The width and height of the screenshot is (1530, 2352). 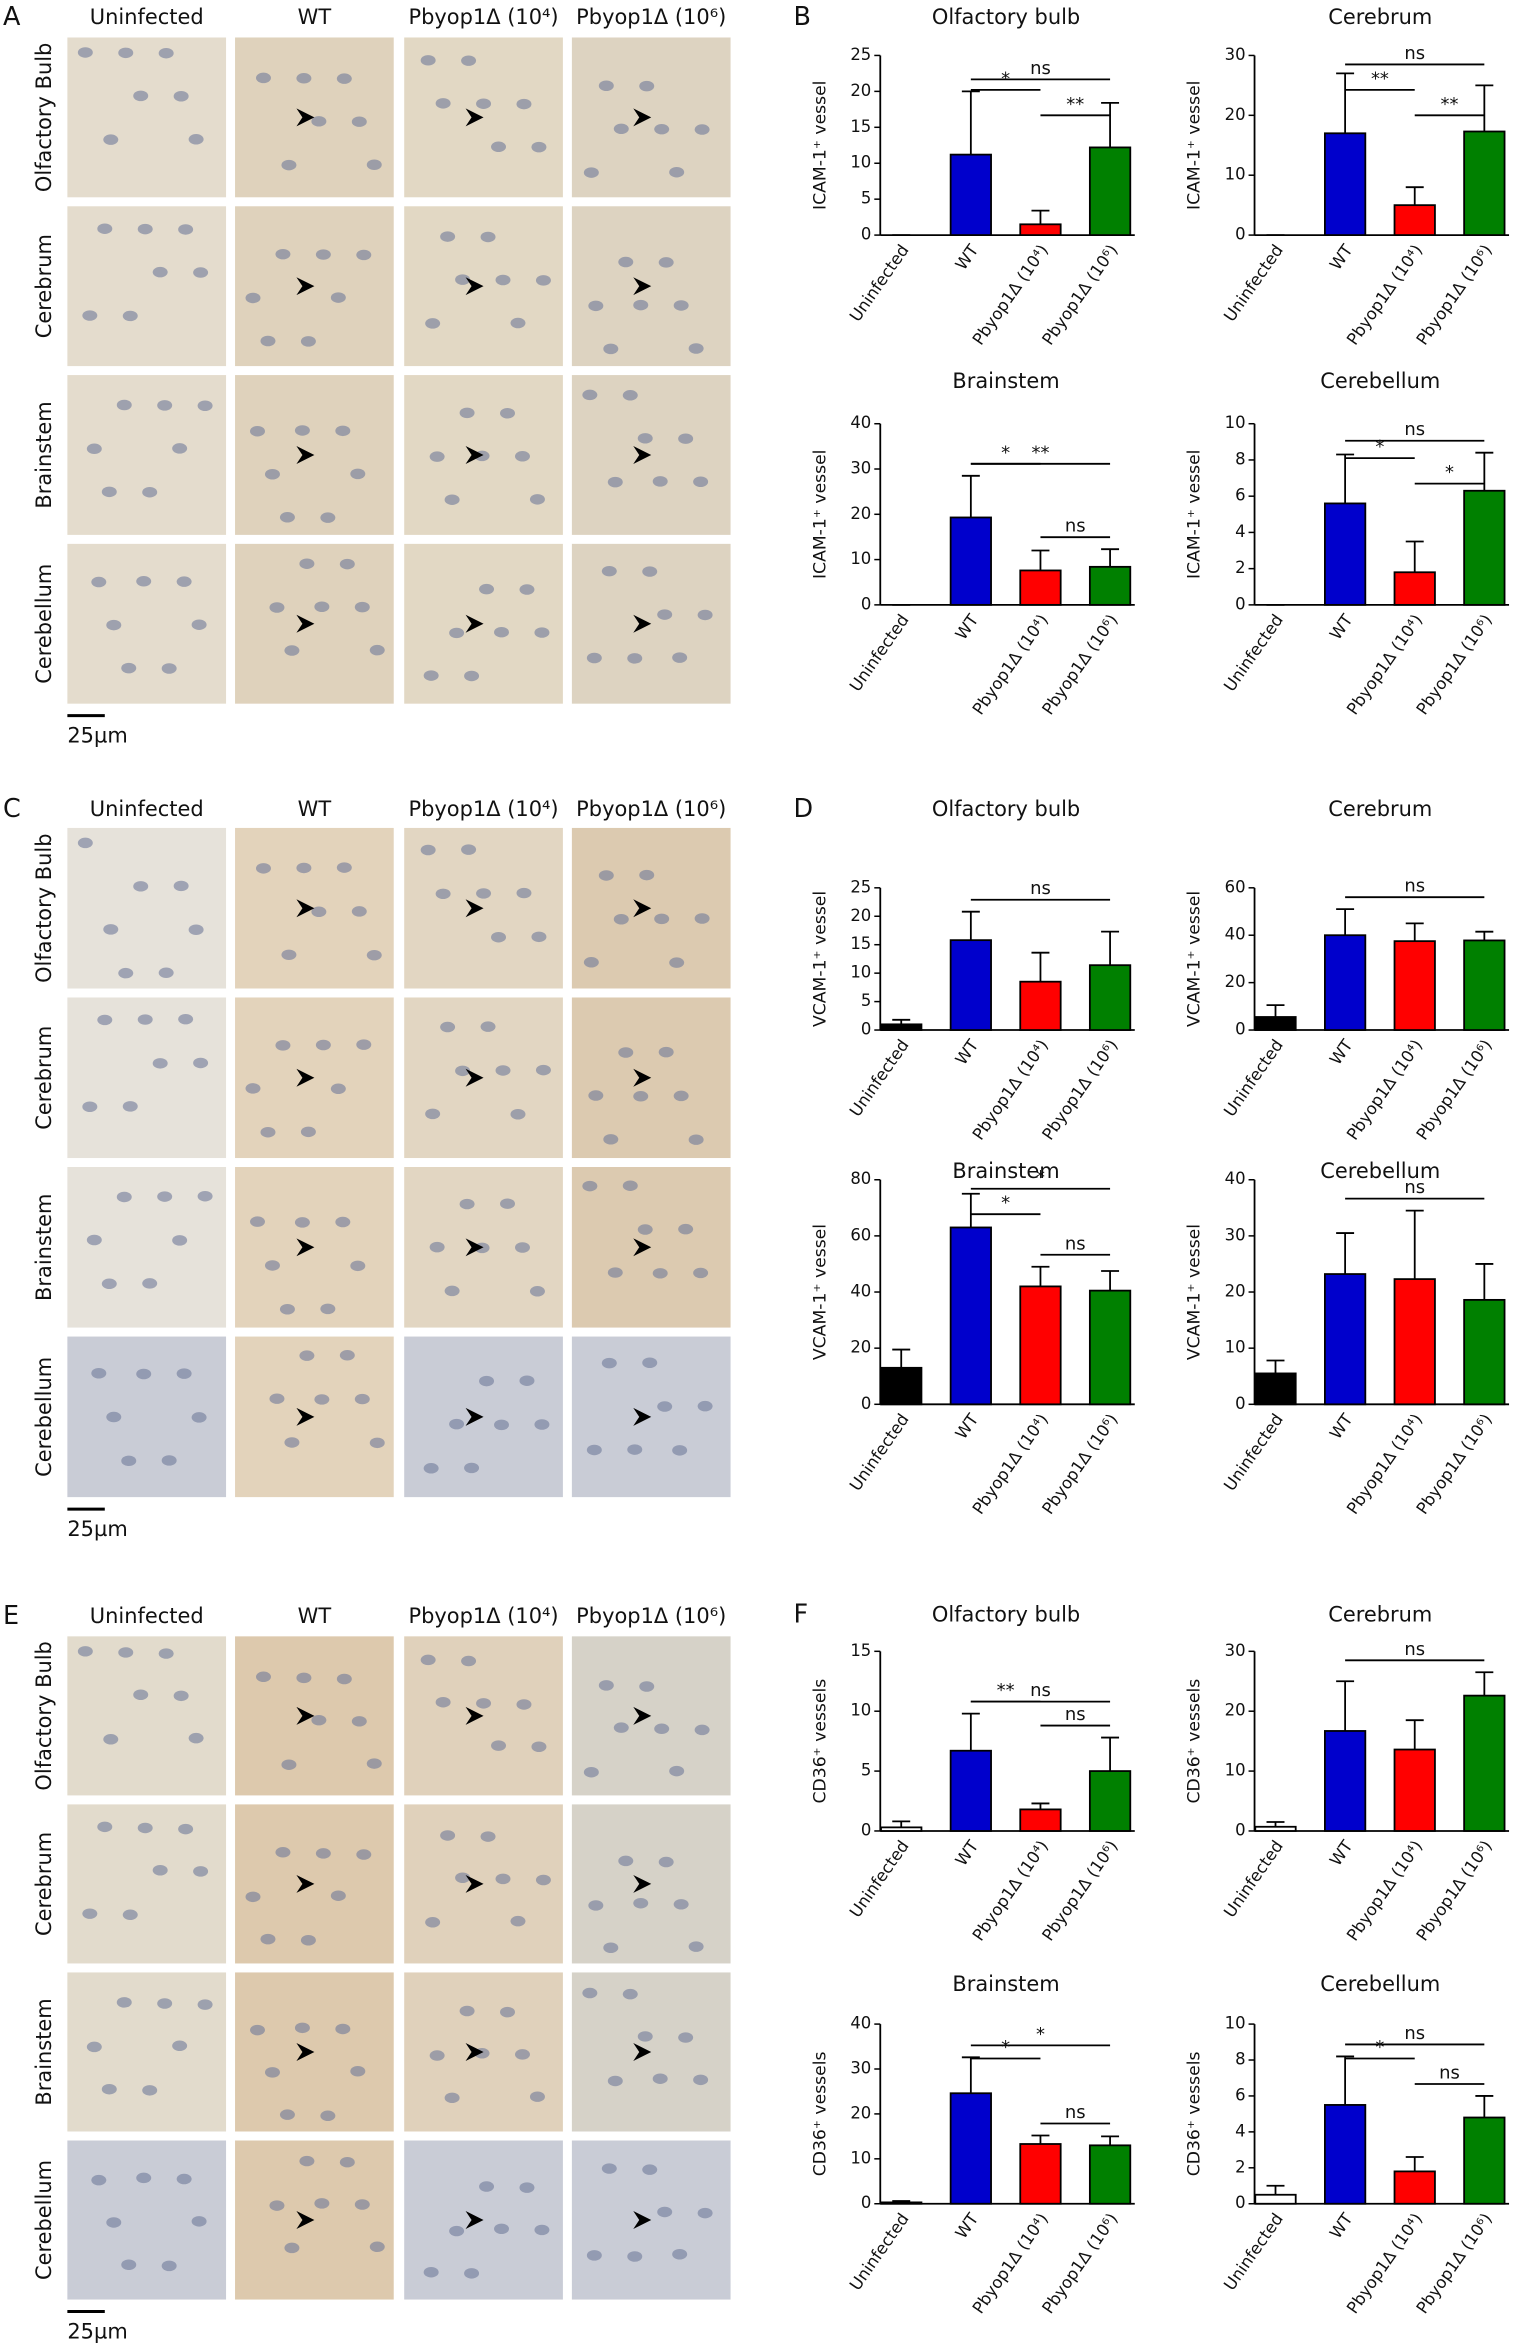 I want to click on panel-letter: E, so click(x=11, y=1616).